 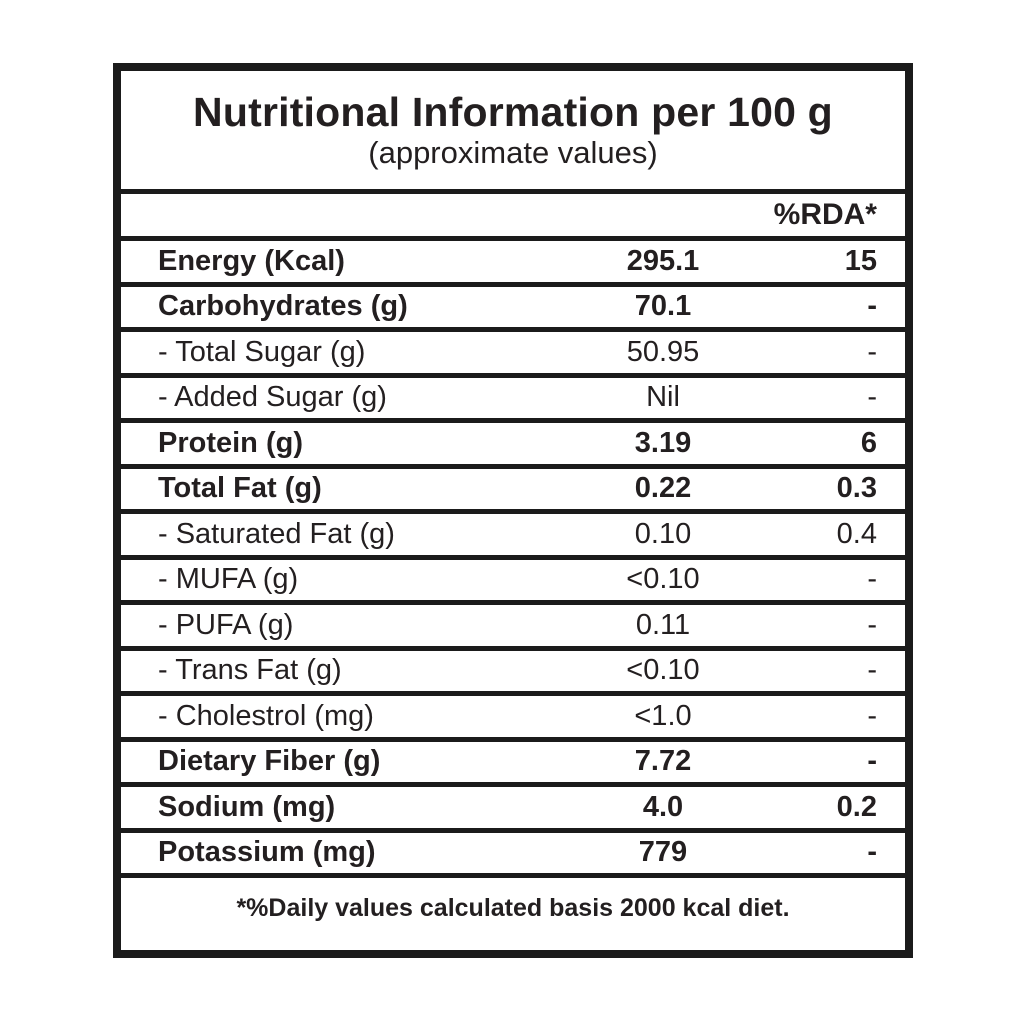 What do you see at coordinates (513, 582) in the screenshot?
I see `table-row: - MUFA (g) <0.10 -` at bounding box center [513, 582].